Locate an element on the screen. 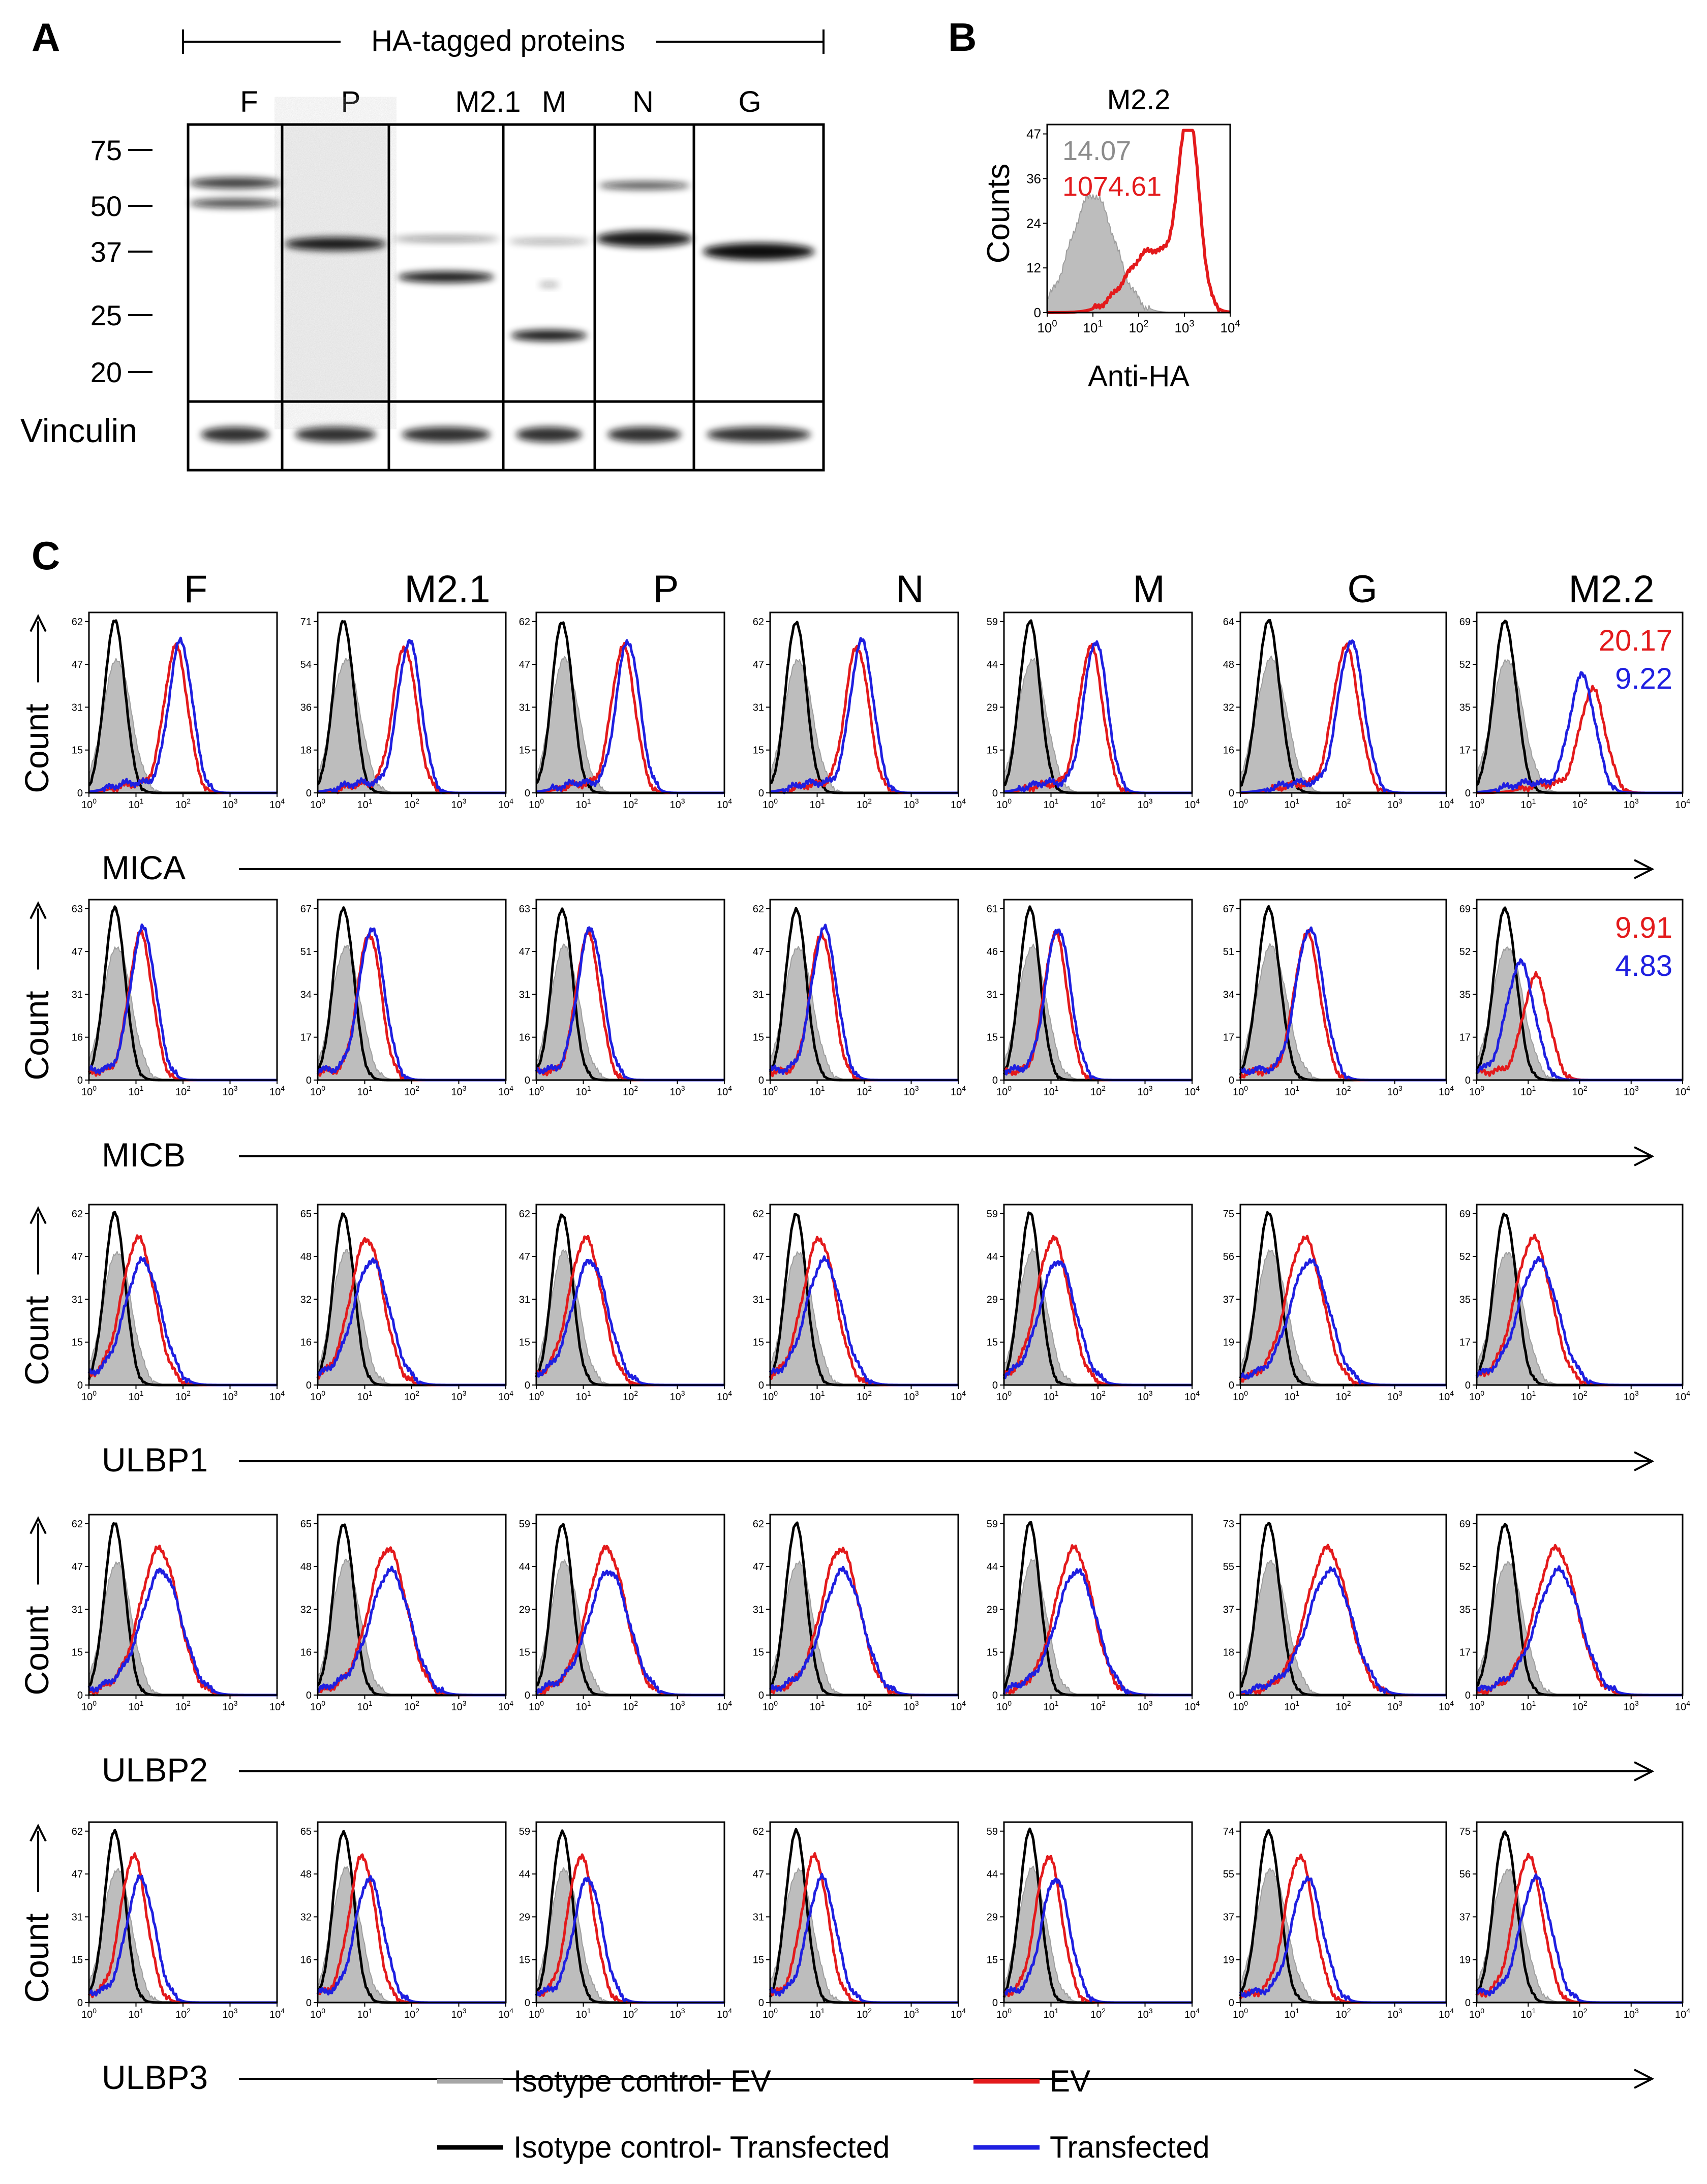 This screenshot has height=2184, width=1707. protein-band is located at coordinates (644, 239).